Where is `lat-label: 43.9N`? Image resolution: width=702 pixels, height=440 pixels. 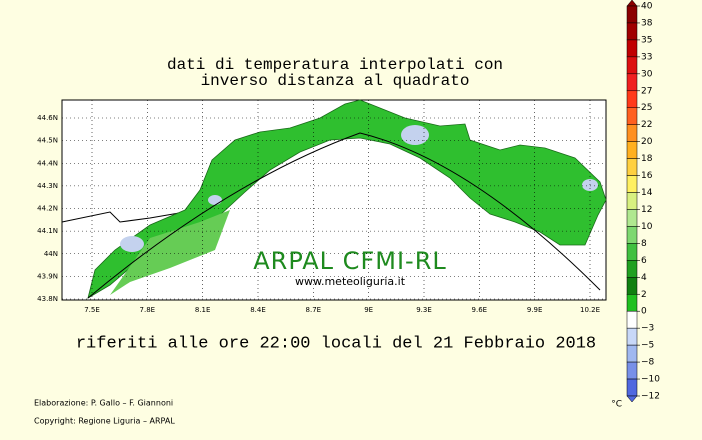 lat-label: 43.9N is located at coordinates (47, 276).